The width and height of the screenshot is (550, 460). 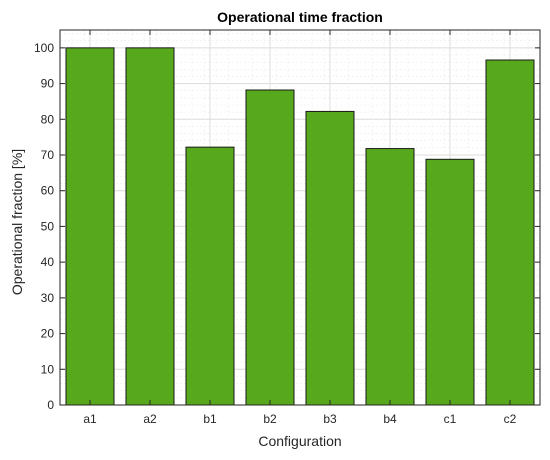 What do you see at coordinates (90, 419) in the screenshot?
I see `x-tick-label: a1` at bounding box center [90, 419].